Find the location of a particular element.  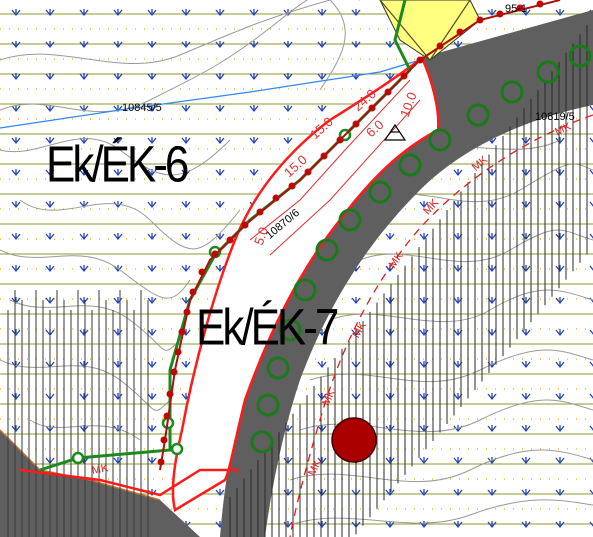

zone-label-ek7: Ek/ÉK-7 is located at coordinates (267, 327).